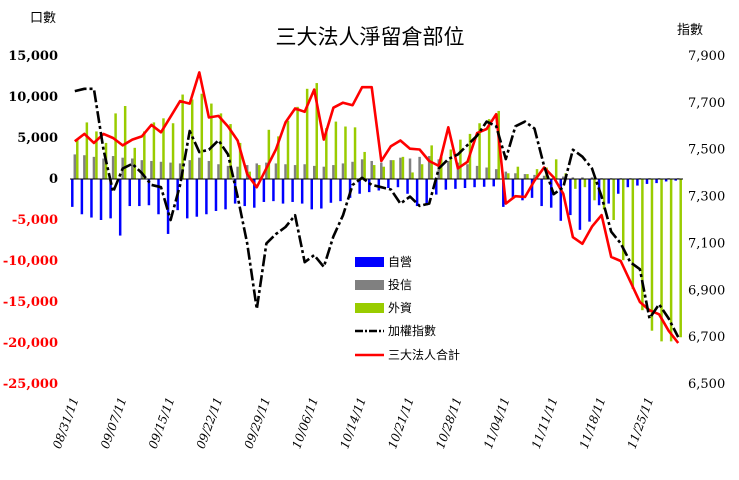 The width and height of the screenshot is (739, 480). What do you see at coordinates (706, 337) in the screenshot?
I see `right-tick-label: 6,700` at bounding box center [706, 337].